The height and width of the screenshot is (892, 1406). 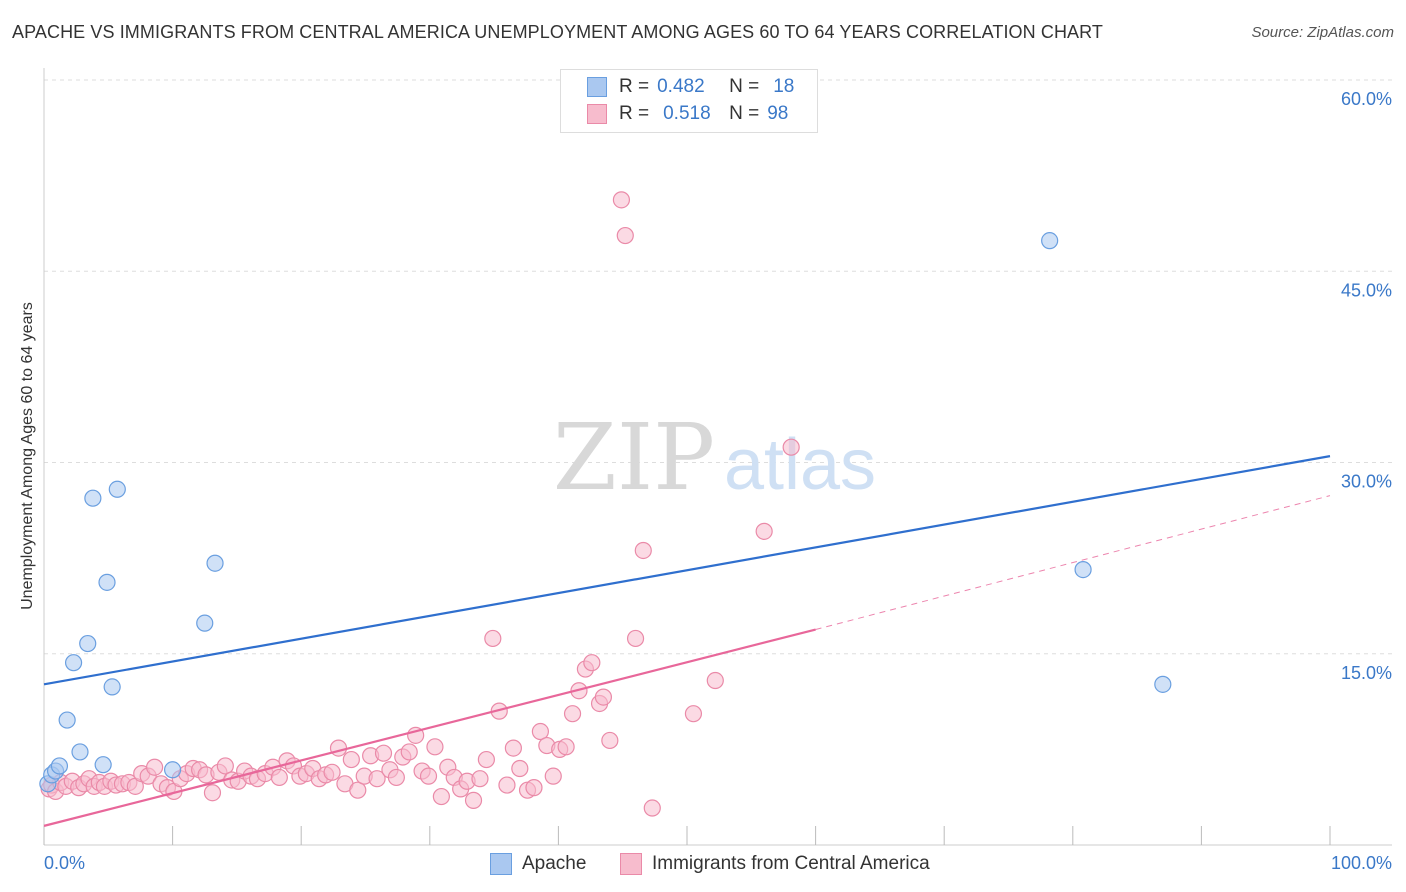 I want to click on watermark: ZIP atlas, so click(x=714, y=457).